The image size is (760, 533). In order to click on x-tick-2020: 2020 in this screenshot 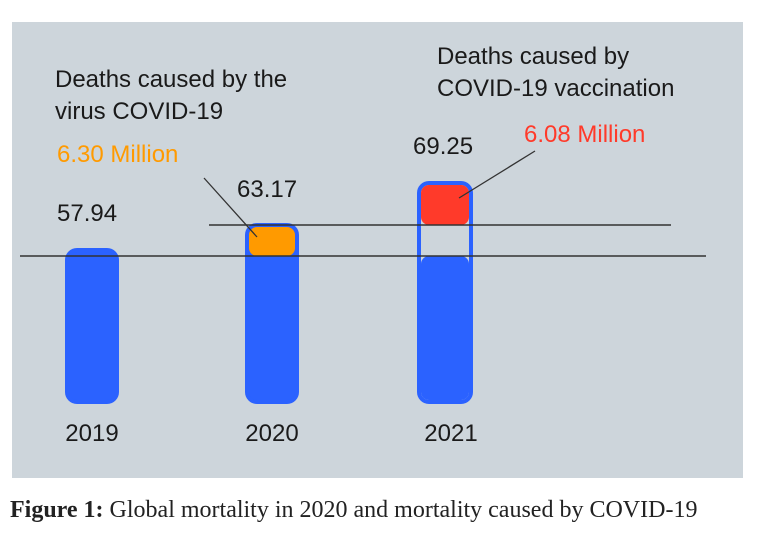, I will do `click(271, 433)`.